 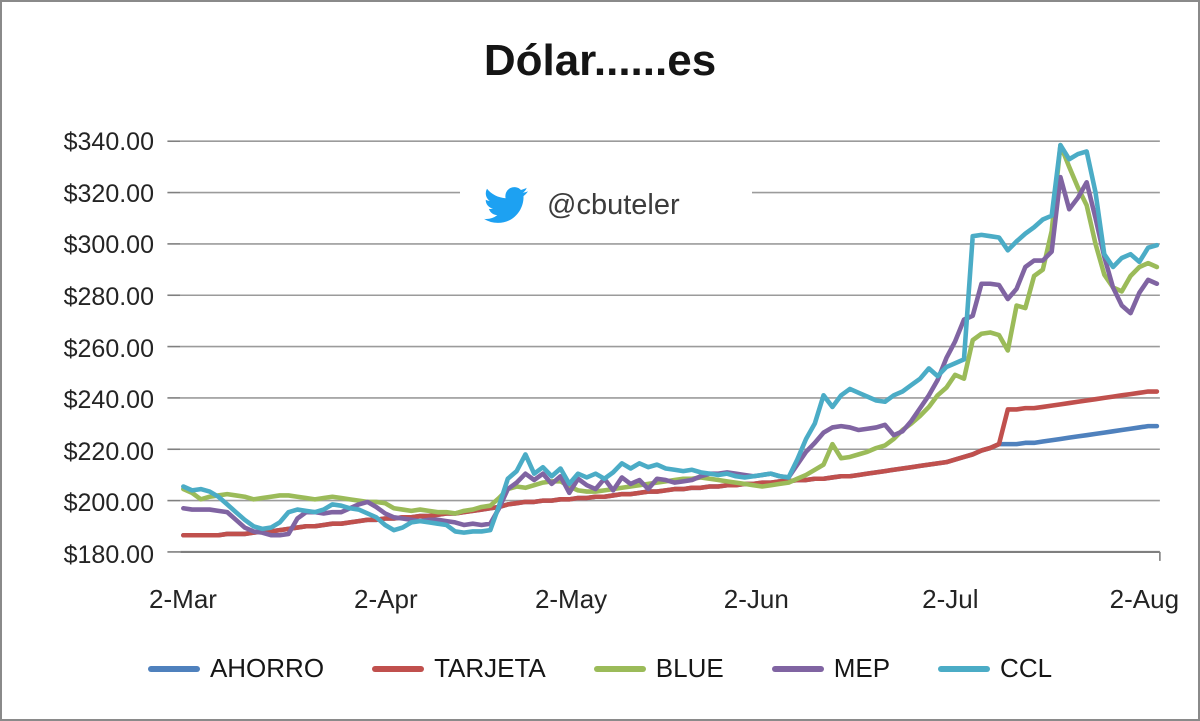 I want to click on legend-item-blue: BLUE, so click(x=658, y=668).